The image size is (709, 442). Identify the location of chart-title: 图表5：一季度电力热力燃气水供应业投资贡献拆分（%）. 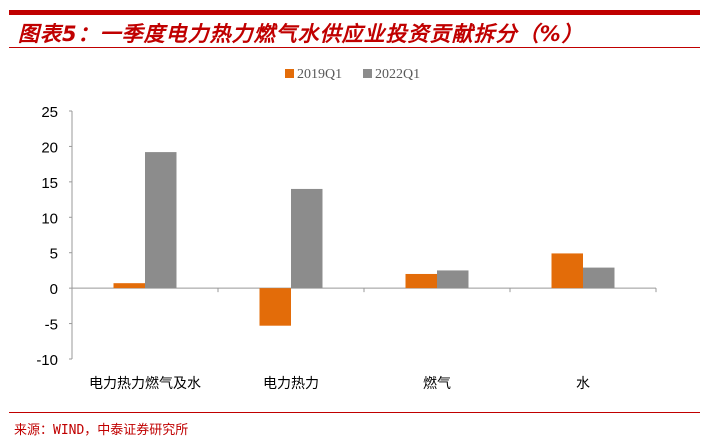
(301, 34).